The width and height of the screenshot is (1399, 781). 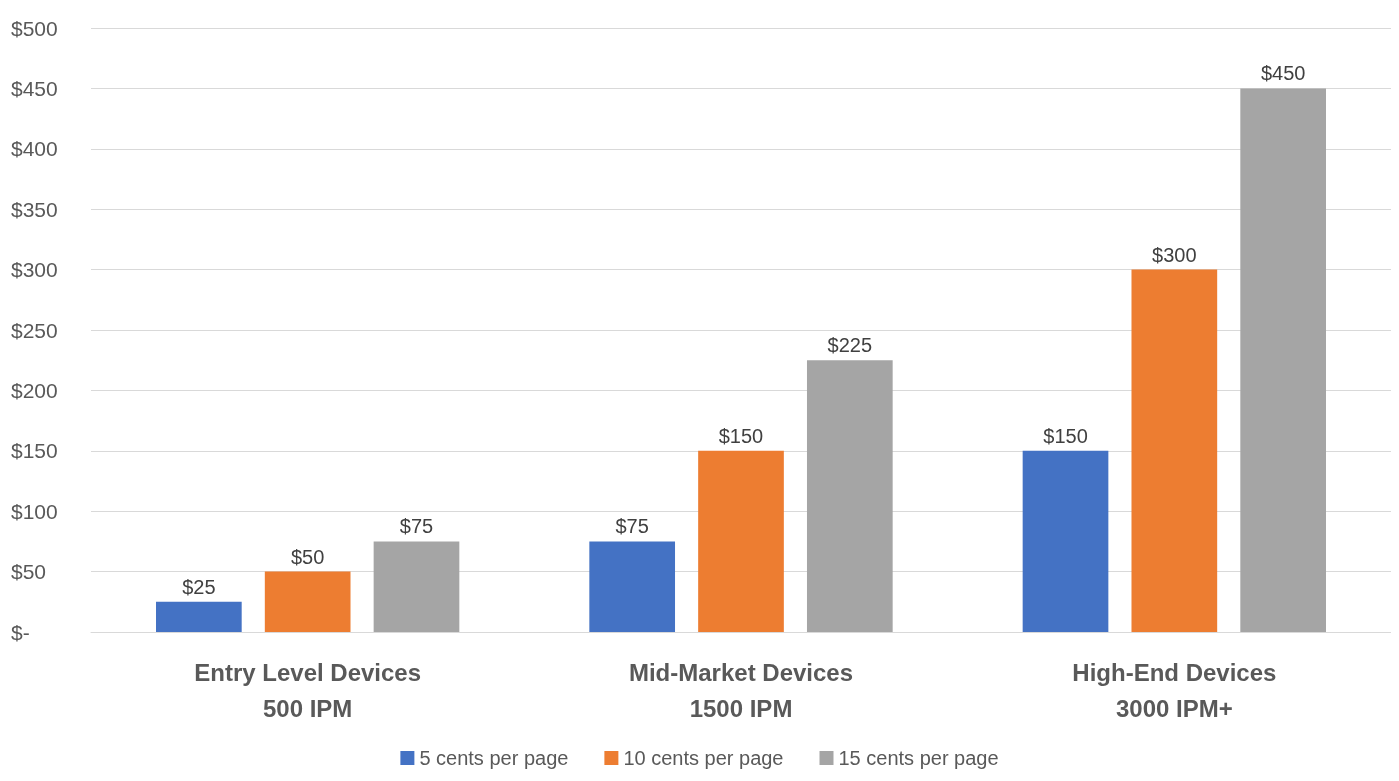 What do you see at coordinates (918, 758) in the screenshot?
I see `legend-label: 15 cents per page` at bounding box center [918, 758].